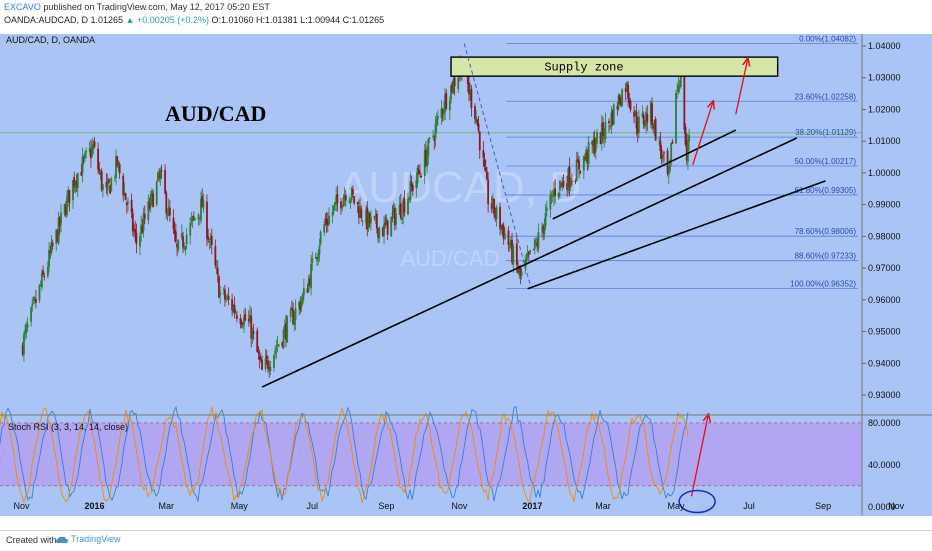  What do you see at coordinates (88, 539) in the screenshot?
I see `tradingview-logo: TradingView` at bounding box center [88, 539].